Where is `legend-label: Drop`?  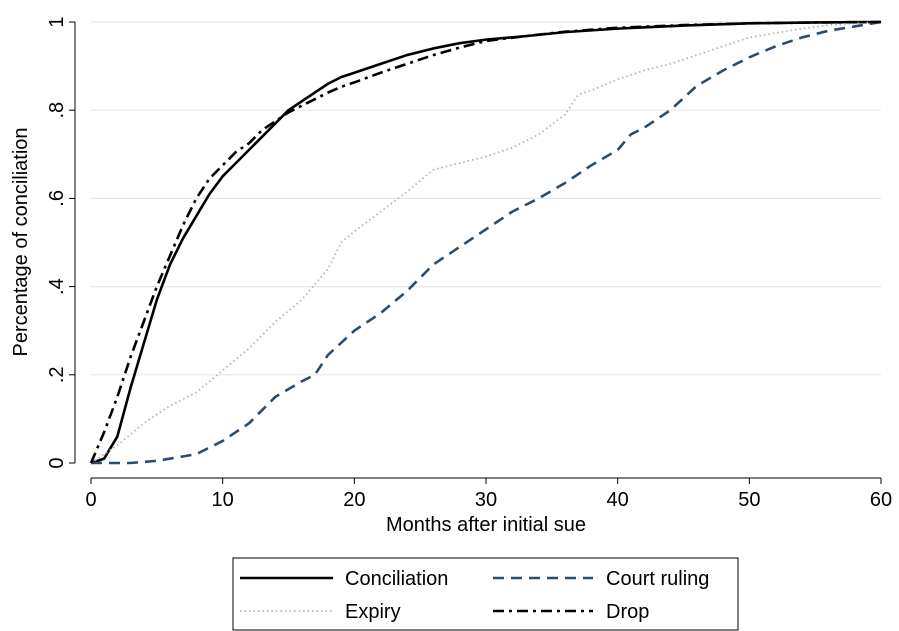 legend-label: Drop is located at coordinates (627, 612).